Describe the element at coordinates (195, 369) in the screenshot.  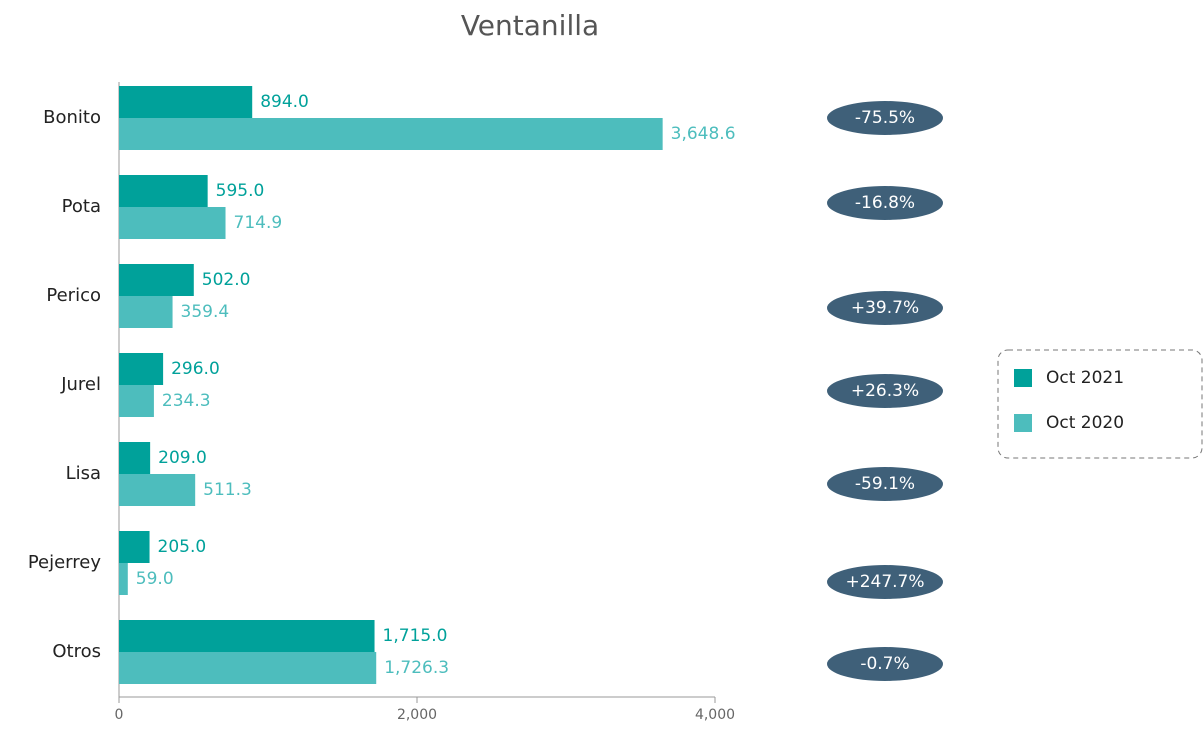
I see `value-label: 296.0` at that location.